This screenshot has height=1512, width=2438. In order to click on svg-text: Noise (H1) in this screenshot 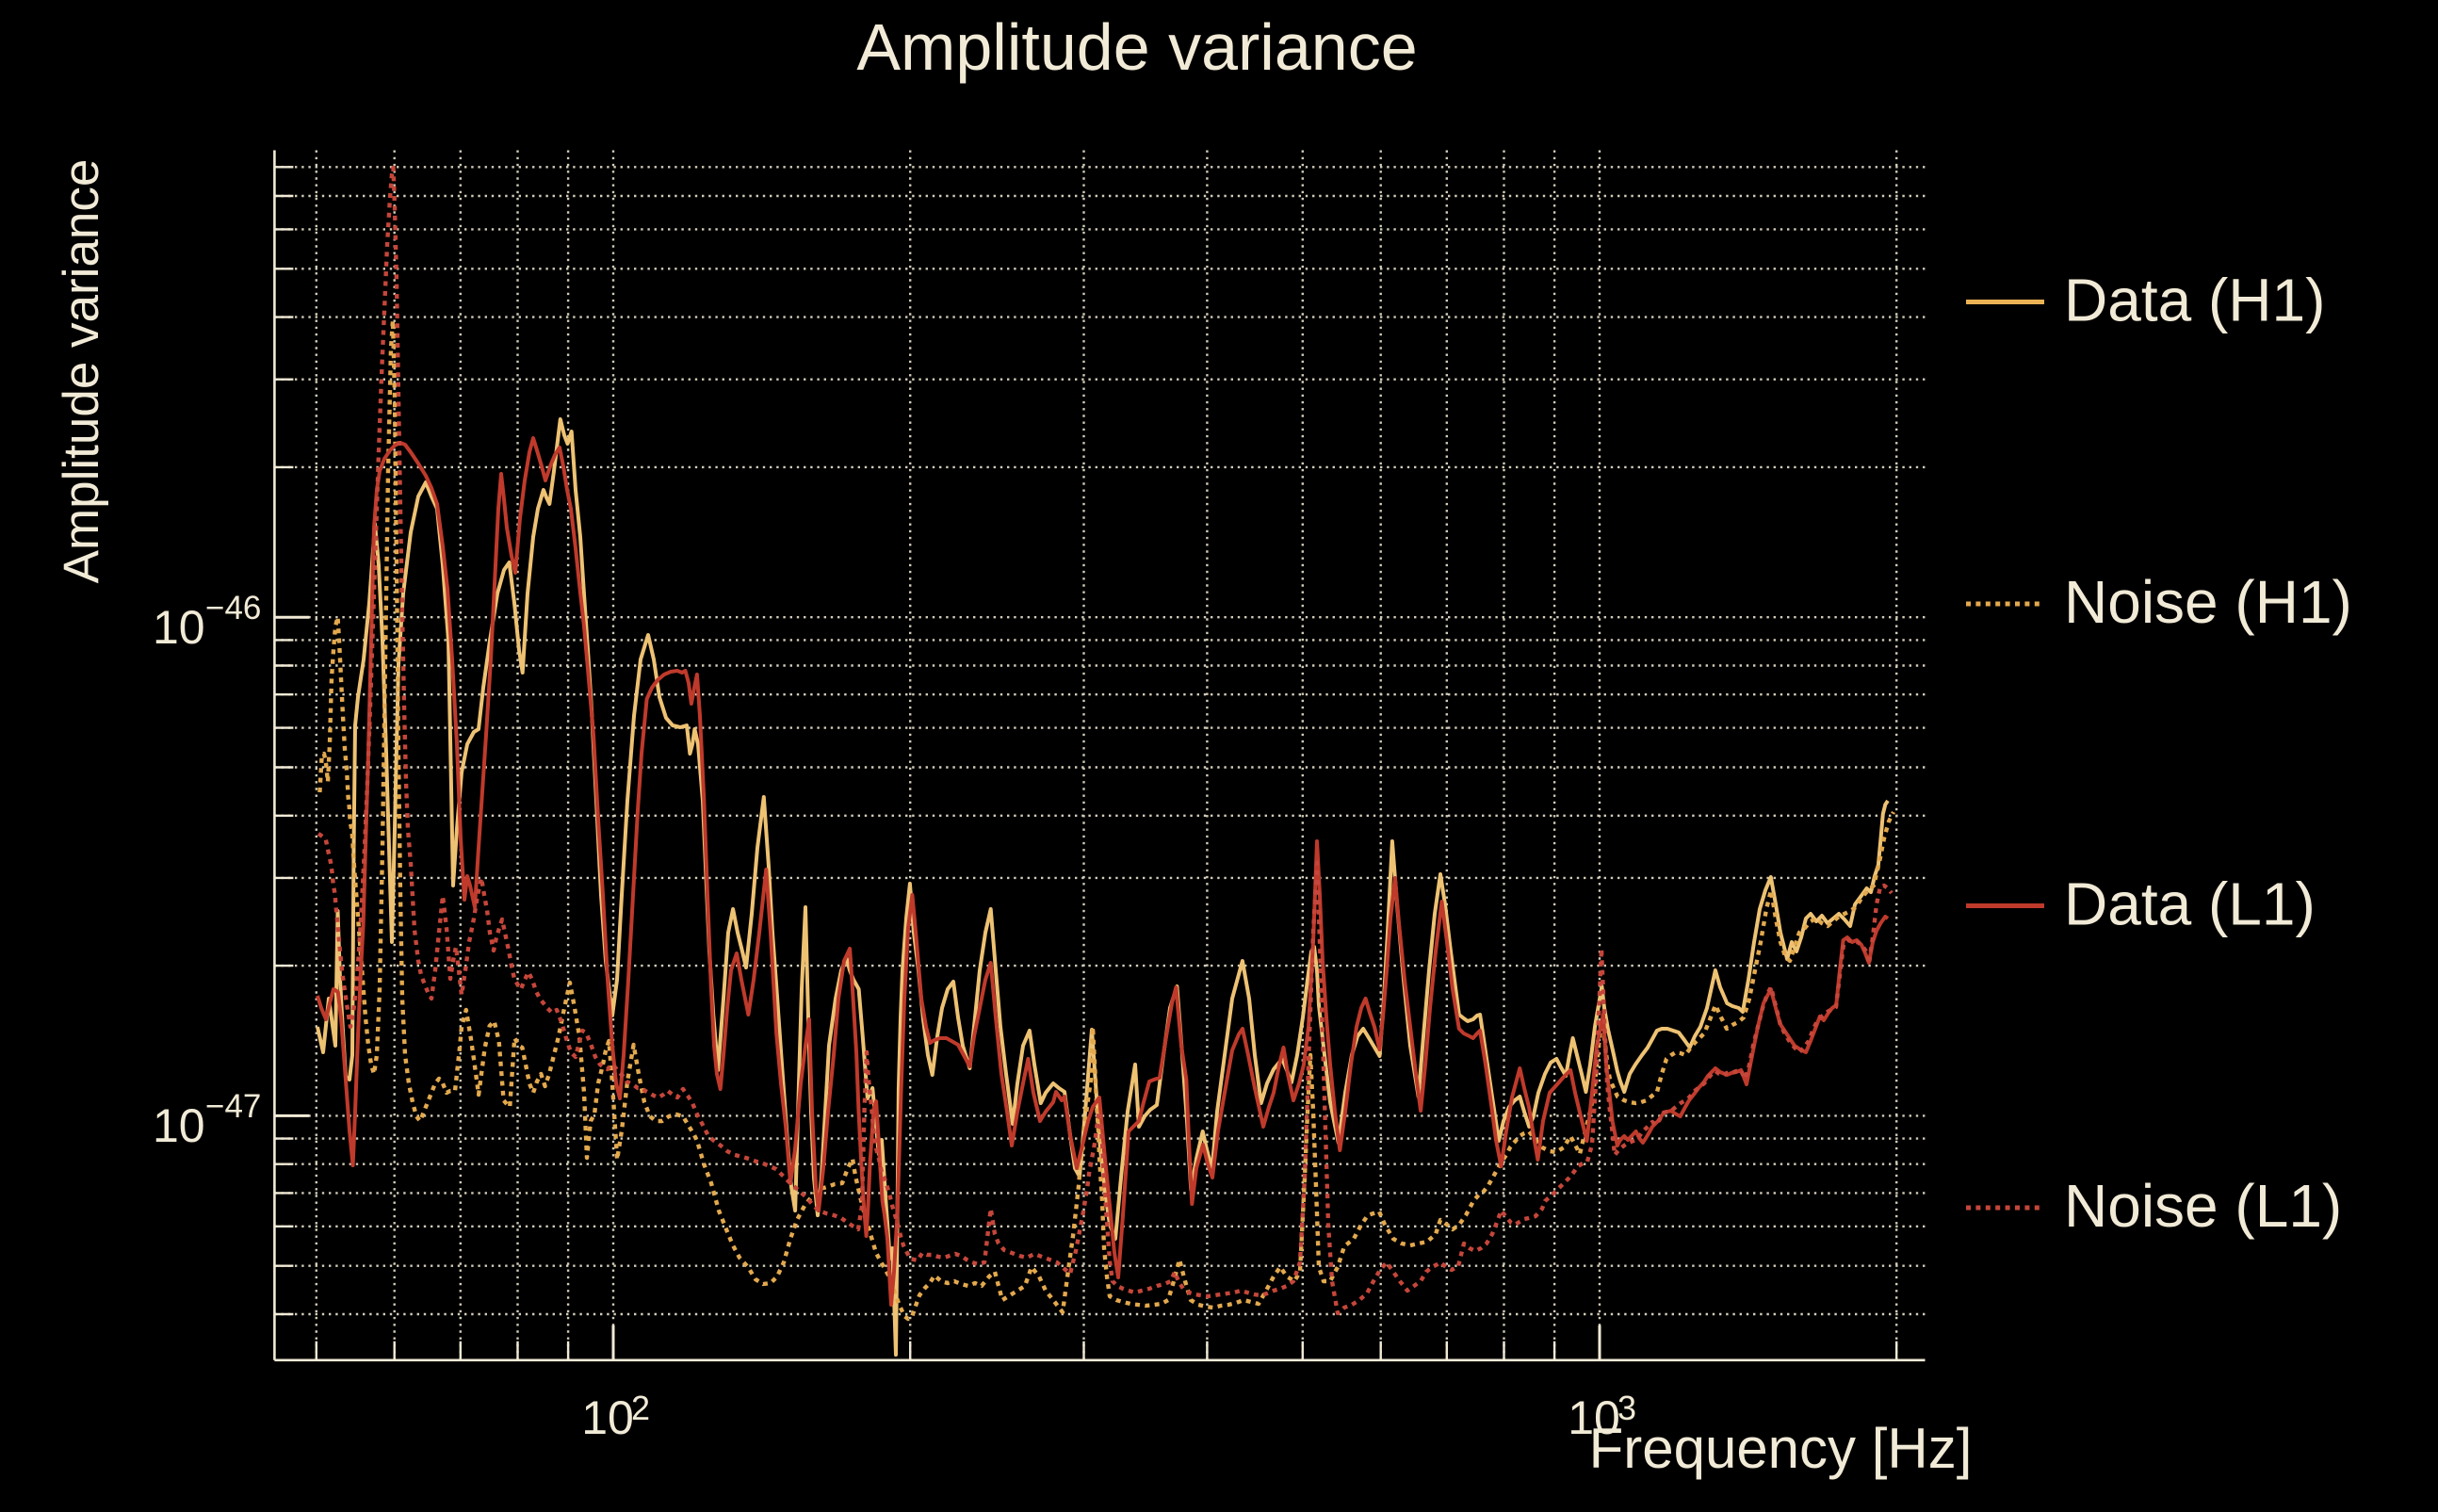, I will do `click(2208, 602)`.